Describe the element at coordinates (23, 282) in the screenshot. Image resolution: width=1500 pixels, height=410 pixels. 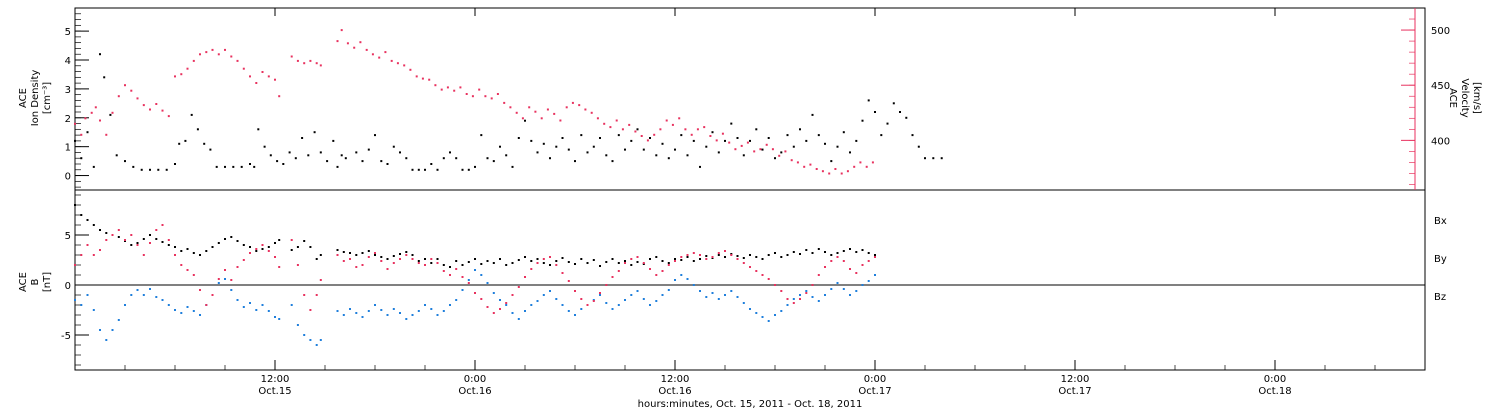
I see `bottom-ylabel-line1: ACE` at that location.